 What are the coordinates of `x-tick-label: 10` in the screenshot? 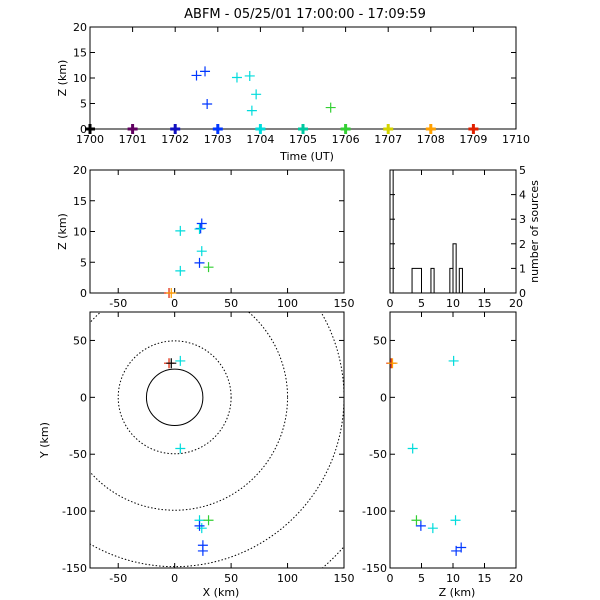 It's located at (453, 303).